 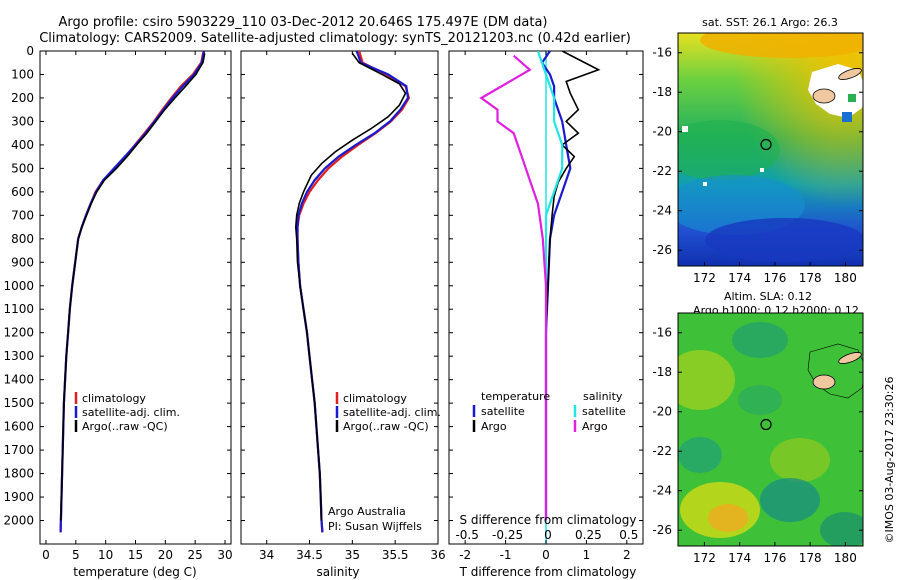 I want to click on sst-cool-band, so click(x=729, y=150).